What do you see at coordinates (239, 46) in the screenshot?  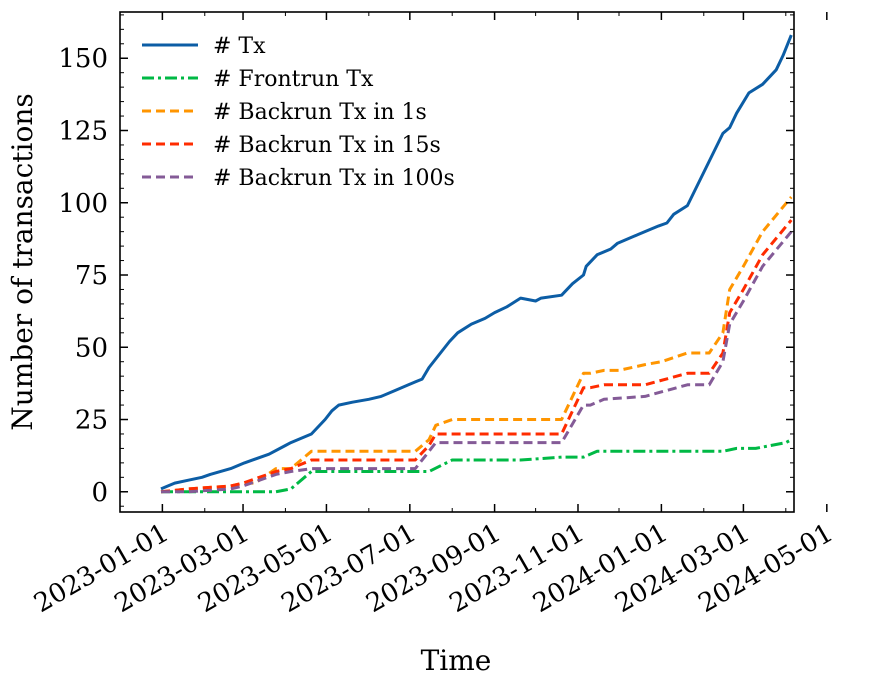 I see `legend-label-0: # Tx` at bounding box center [239, 46].